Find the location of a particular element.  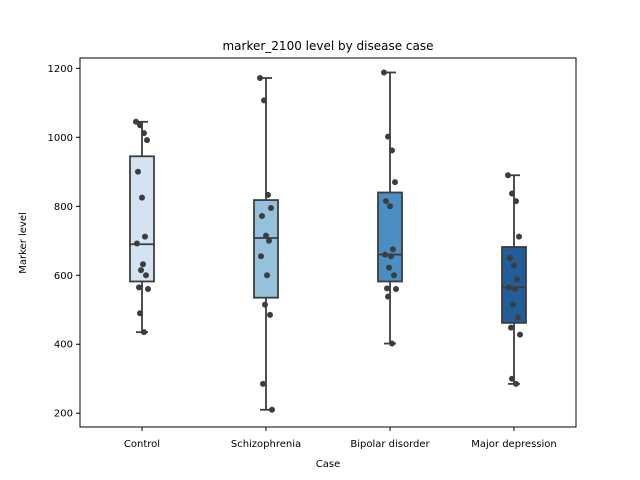

y-tick-label: 200 is located at coordinates (63, 414).